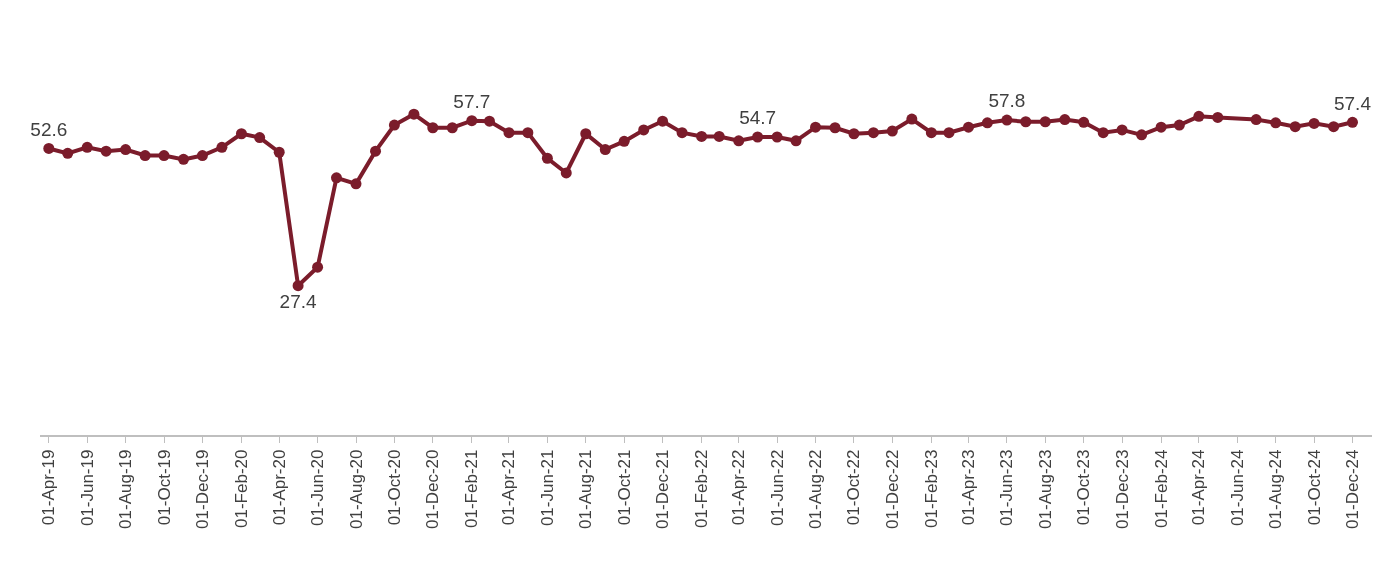 This screenshot has height=565, width=1392. What do you see at coordinates (1237, 488) in the screenshot?
I see `x-tick-label: 01-Jun-24` at bounding box center [1237, 488].